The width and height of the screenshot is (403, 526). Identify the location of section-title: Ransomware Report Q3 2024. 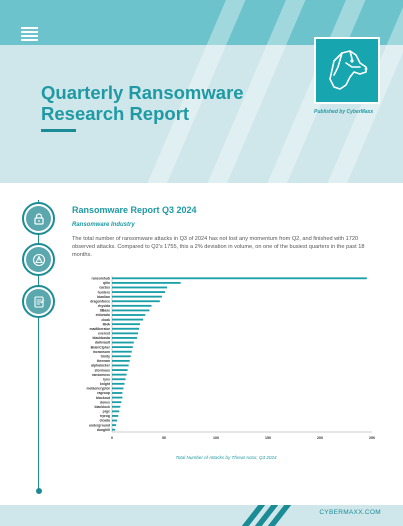
(134, 210).